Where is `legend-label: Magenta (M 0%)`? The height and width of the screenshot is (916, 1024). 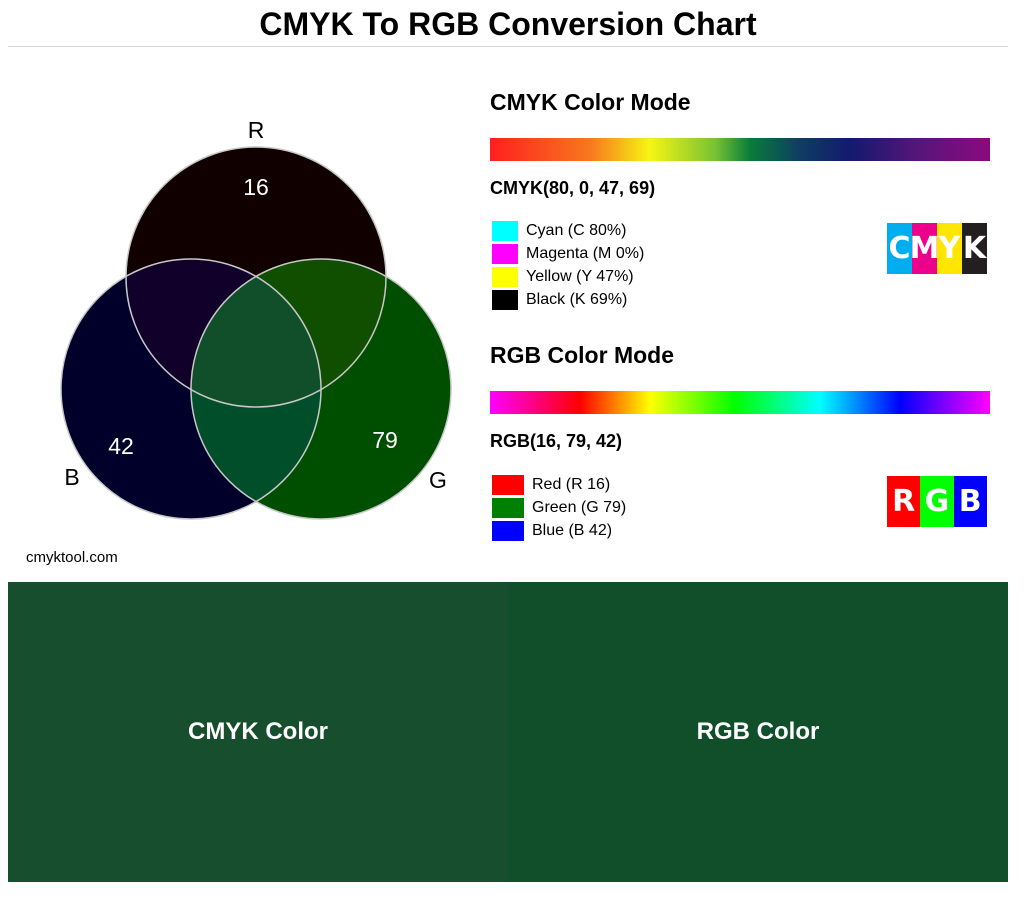 legend-label: Magenta (M 0%) is located at coordinates (585, 253).